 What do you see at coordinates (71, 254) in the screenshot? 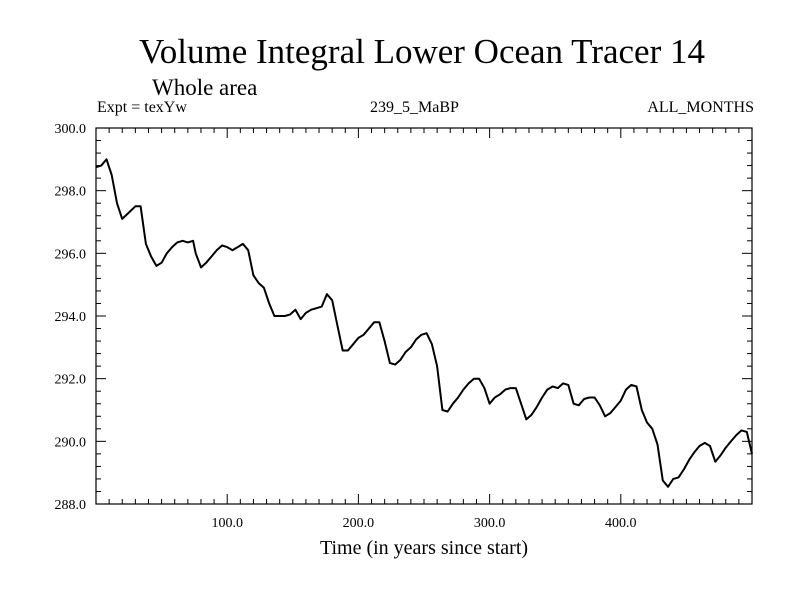
I see `y-tick-label: 296.0` at bounding box center [71, 254].